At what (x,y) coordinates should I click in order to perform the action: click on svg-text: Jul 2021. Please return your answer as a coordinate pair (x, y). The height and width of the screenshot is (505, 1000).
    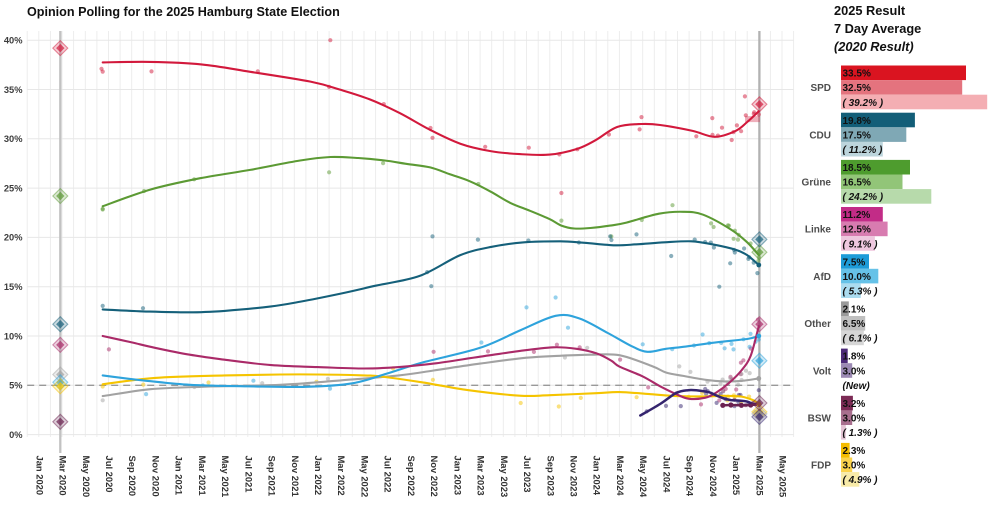
    Looking at the image, I should click on (248, 474).